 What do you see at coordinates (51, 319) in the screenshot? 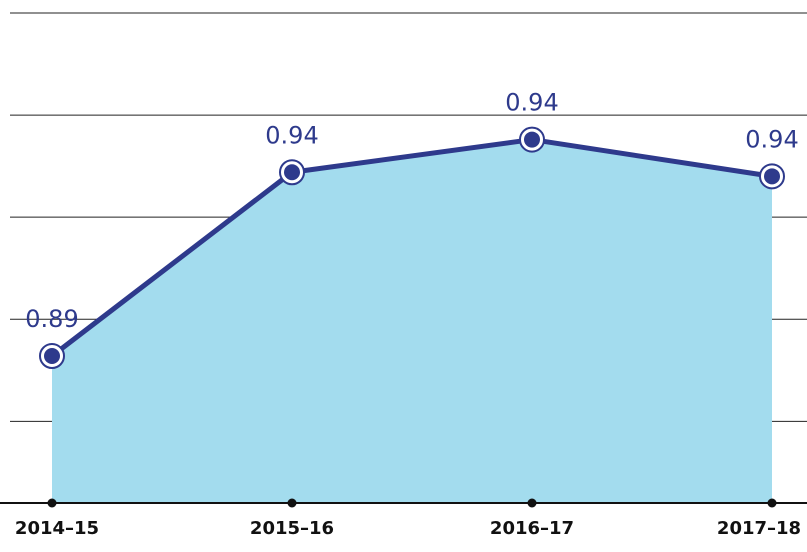
I see `value-label: 0.89` at bounding box center [51, 319].